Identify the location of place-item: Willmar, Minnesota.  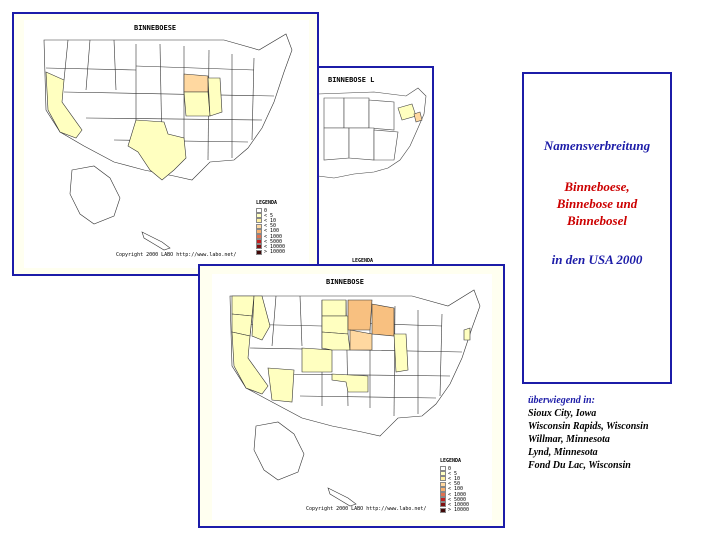
(569, 439).